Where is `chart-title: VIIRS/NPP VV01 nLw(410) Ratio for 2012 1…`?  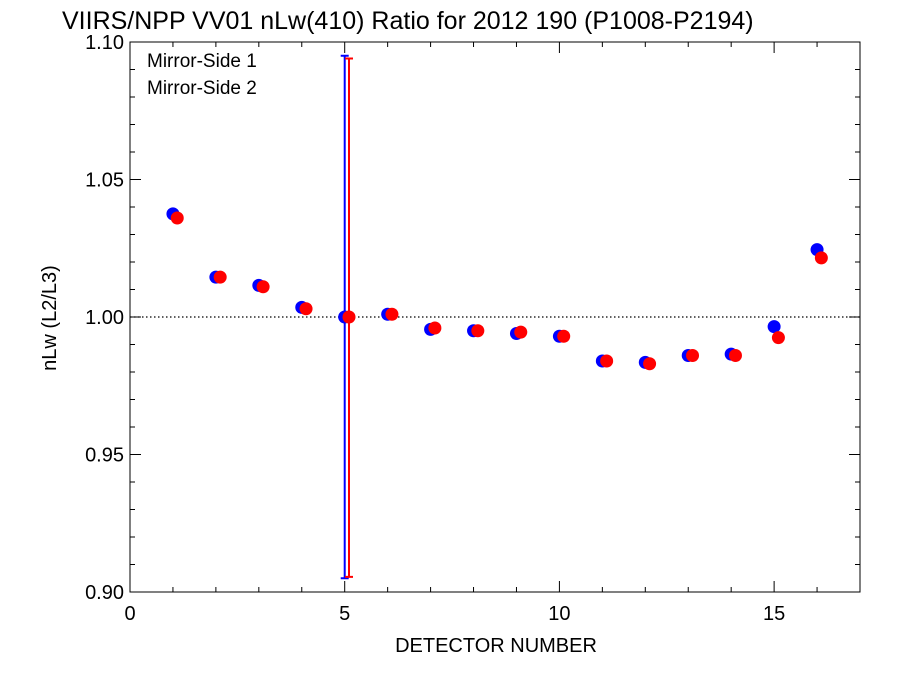
chart-title: VIIRS/NPP VV01 nLw(410) Ratio for 2012 1… is located at coordinates (408, 21).